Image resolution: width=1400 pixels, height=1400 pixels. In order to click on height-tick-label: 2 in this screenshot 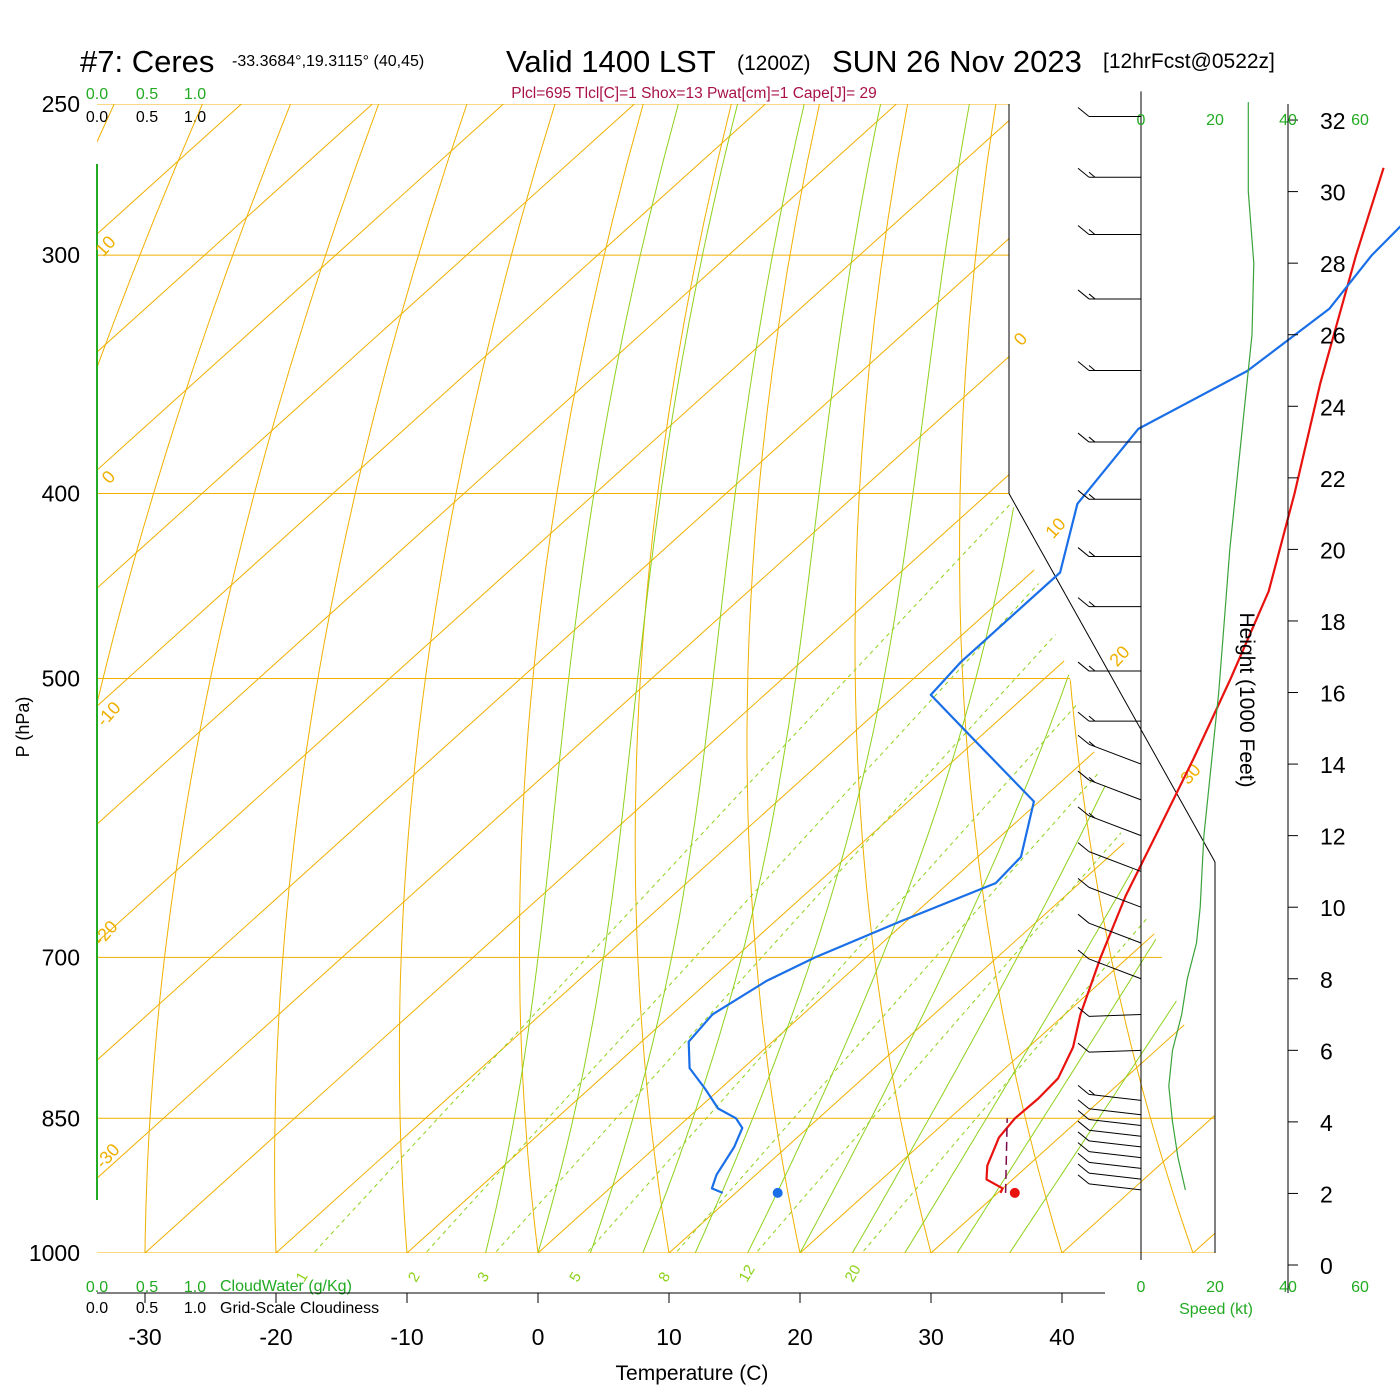, I will do `click(1326, 1194)`.